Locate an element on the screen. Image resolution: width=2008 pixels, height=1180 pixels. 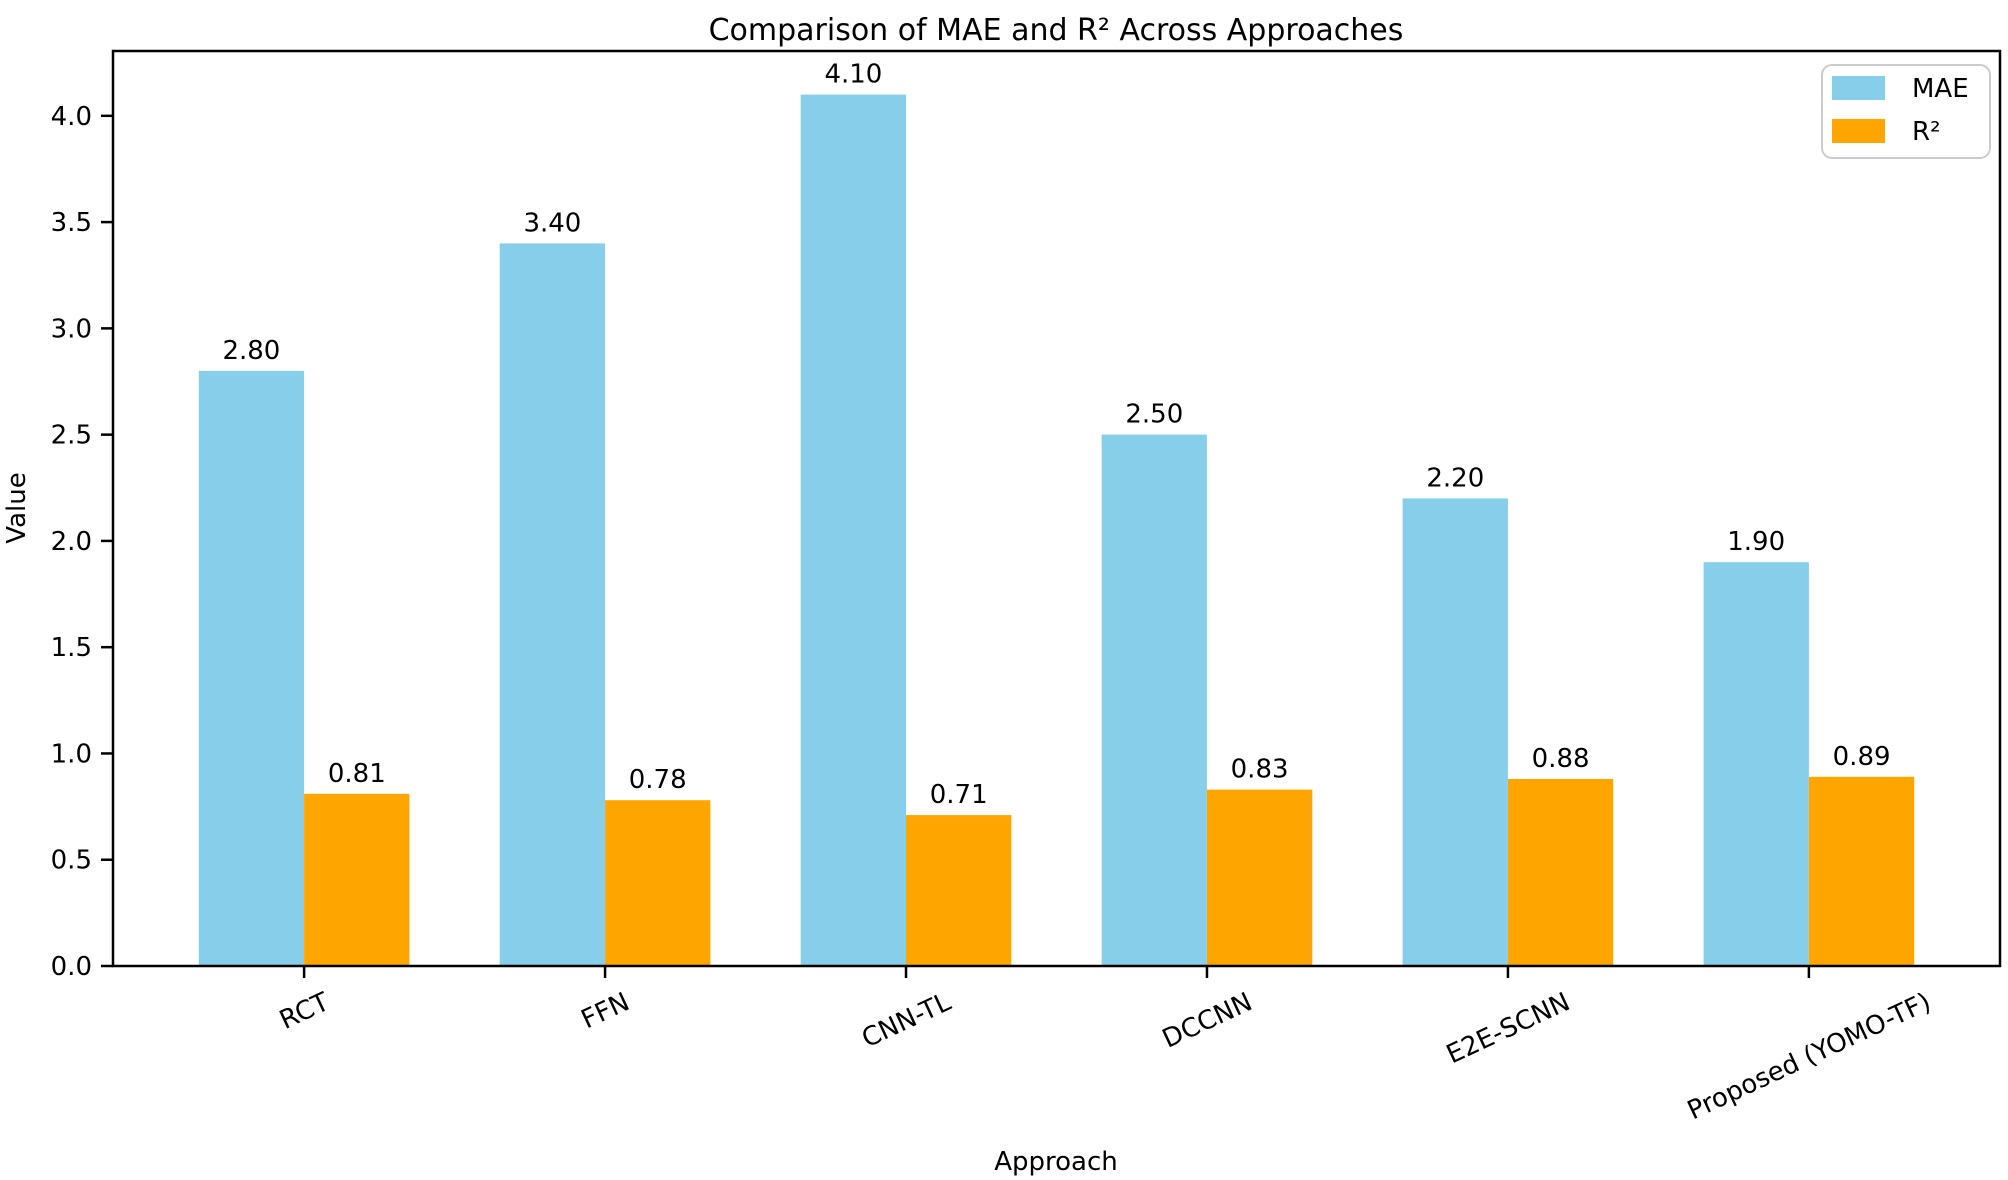
y-tick-label-3.0: 3.0 is located at coordinates (71, 329).